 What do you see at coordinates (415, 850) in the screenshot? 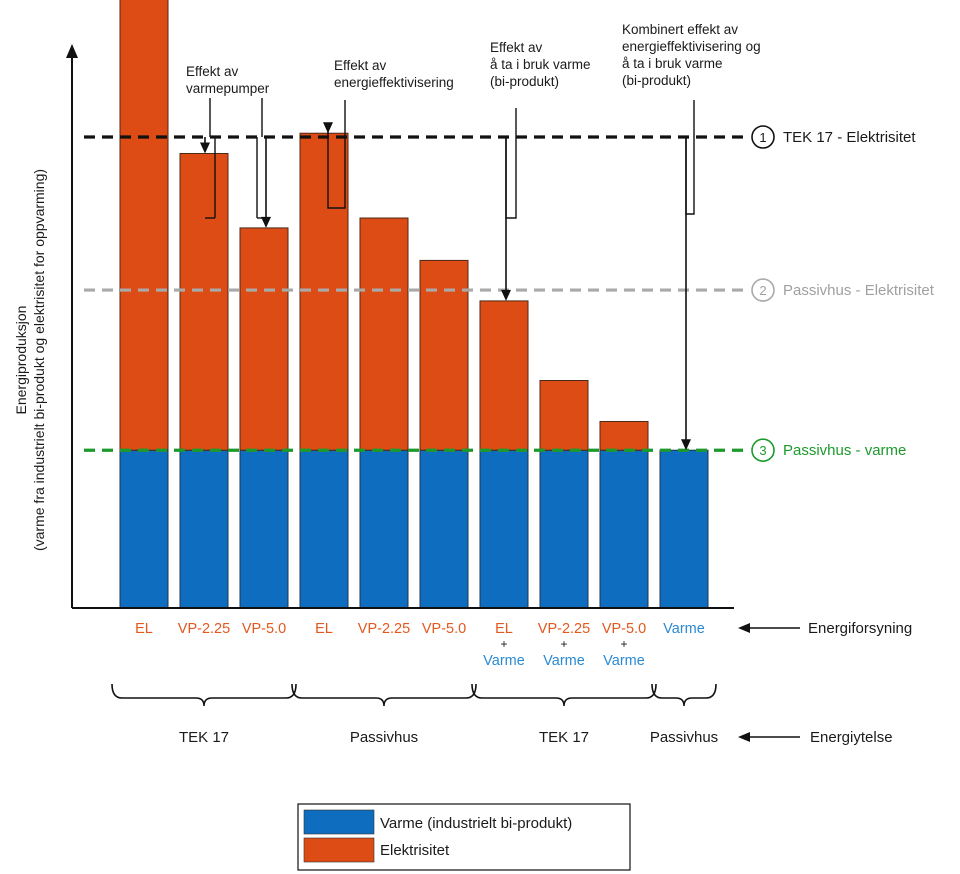
I see `legend-label-electricity: Elektrisitet` at bounding box center [415, 850].